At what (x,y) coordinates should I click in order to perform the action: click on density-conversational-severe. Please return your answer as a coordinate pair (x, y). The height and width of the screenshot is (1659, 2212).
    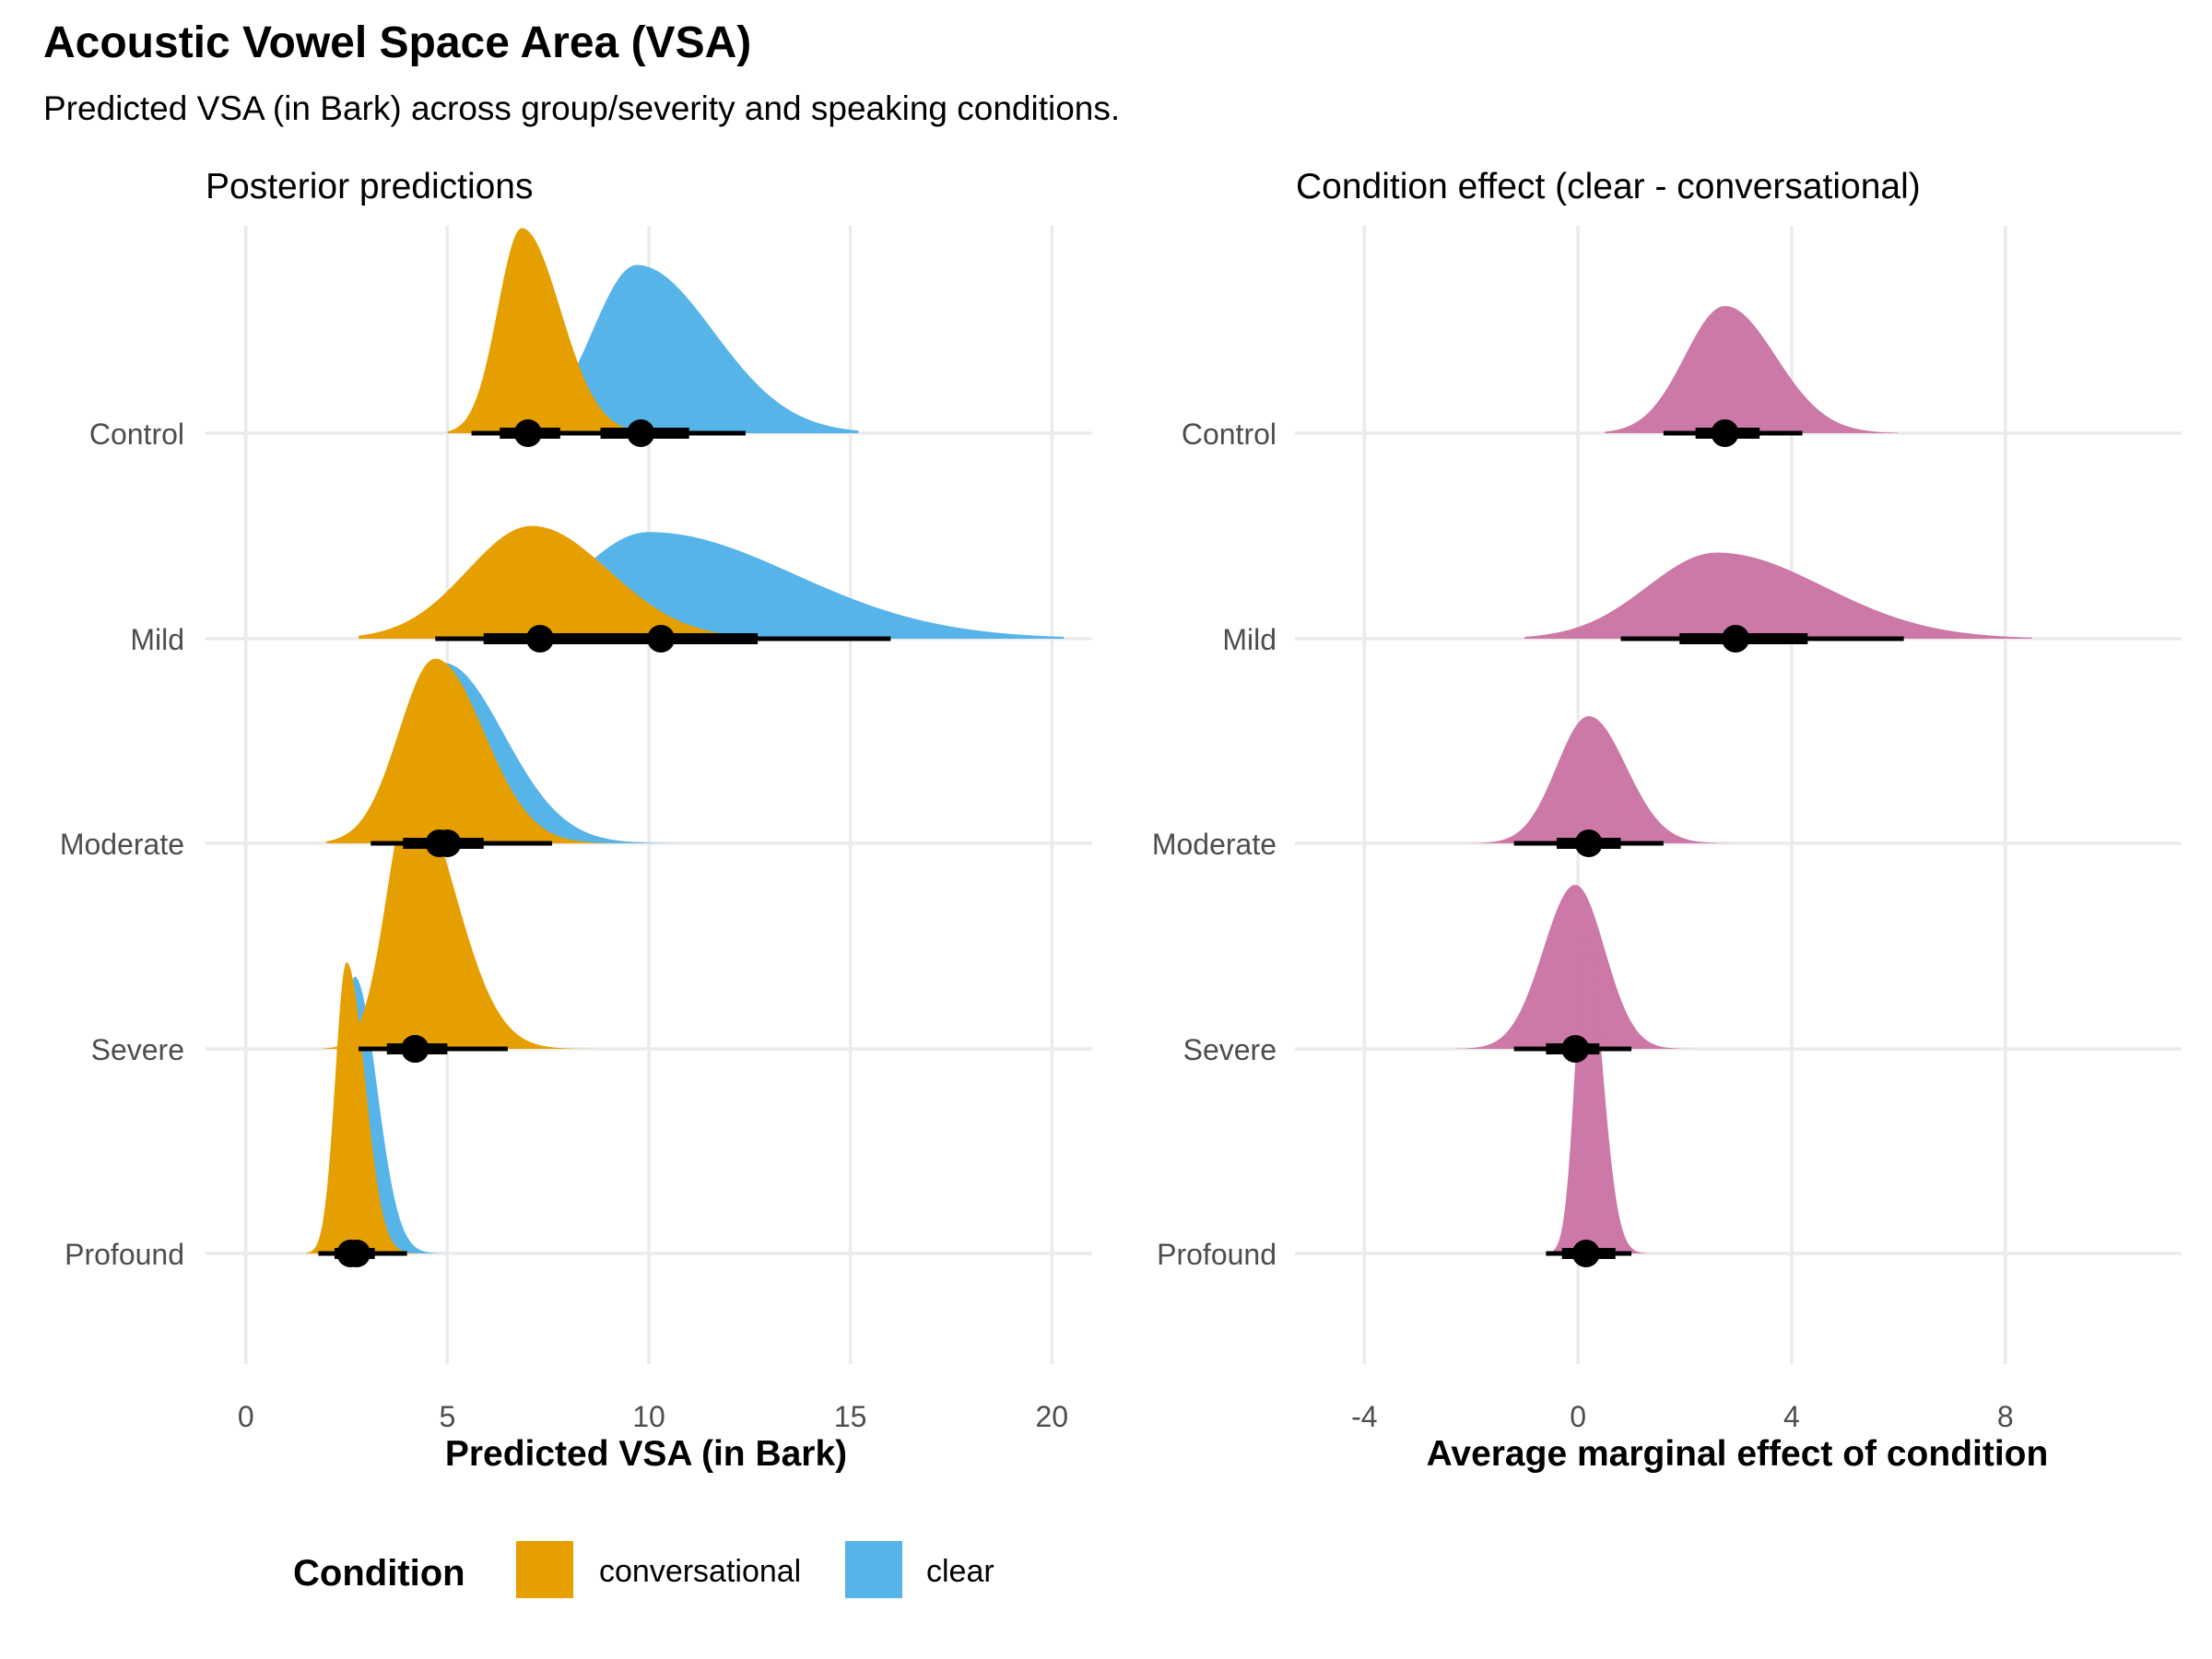
    Looking at the image, I should click on (465, 920).